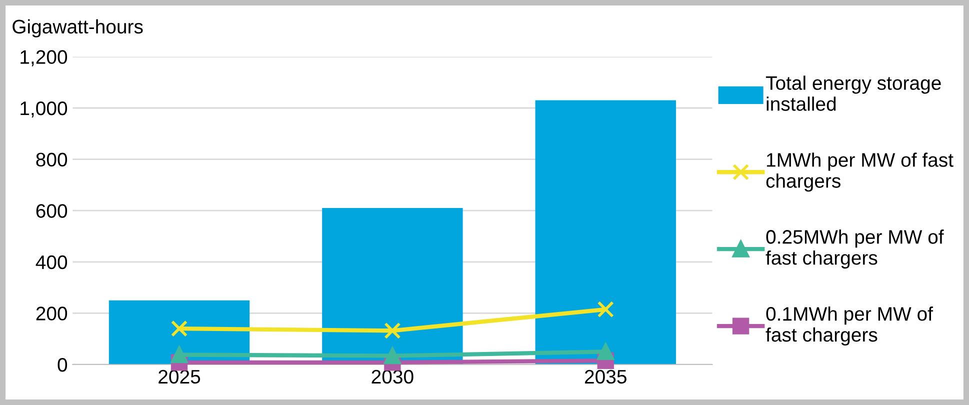 The width and height of the screenshot is (969, 405). What do you see at coordinates (77, 28) in the screenshot?
I see `y-axis-title: Gigawatt-hours` at bounding box center [77, 28].